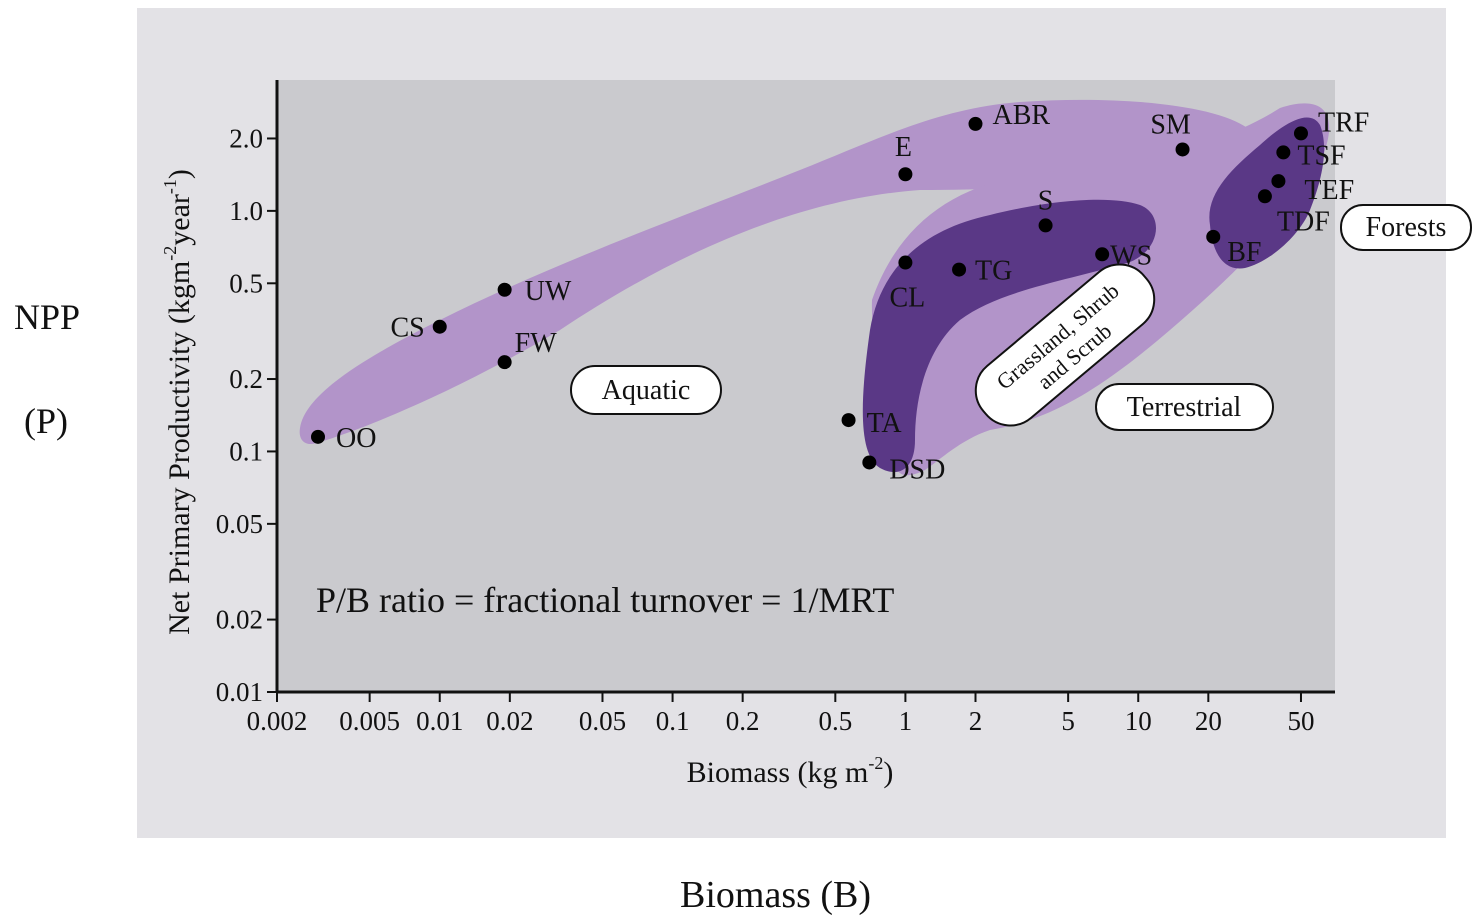  What do you see at coordinates (1045, 225) in the screenshot?
I see `point-s` at bounding box center [1045, 225].